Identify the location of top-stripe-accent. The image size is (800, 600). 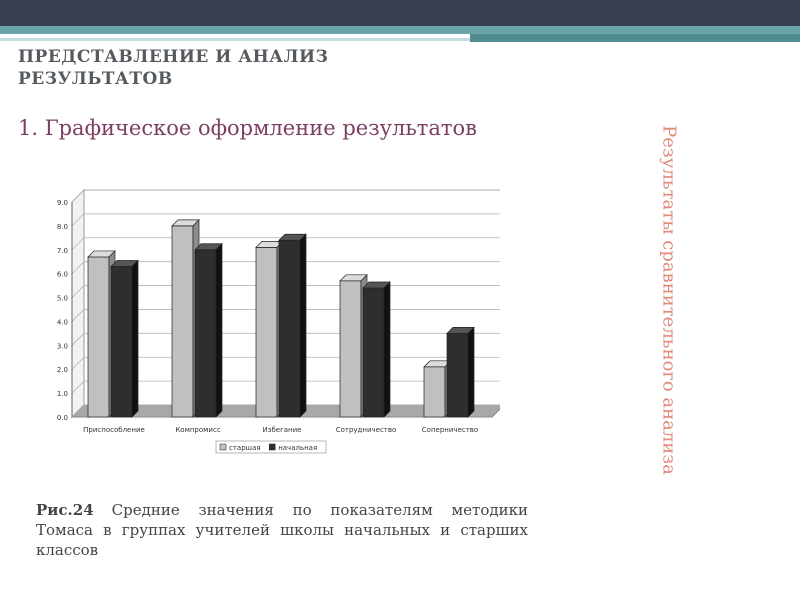
(635, 38).